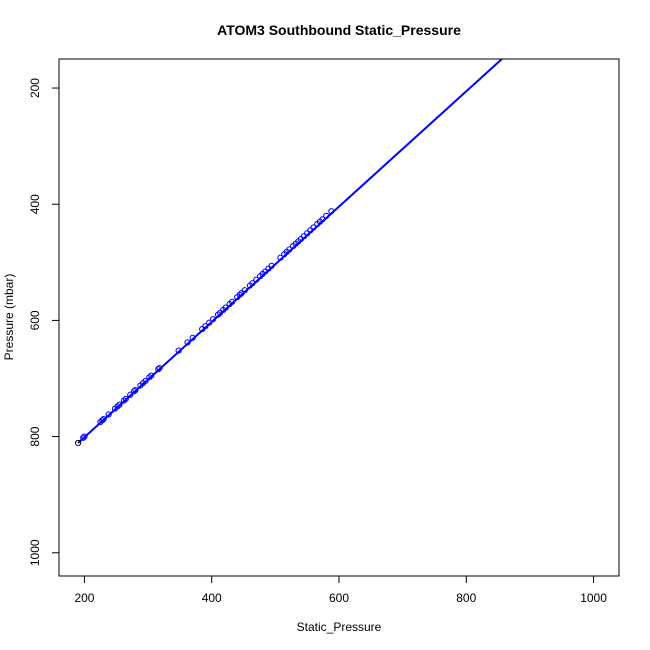  I want to click on x-axis-label: Static_Pressure, so click(339, 627).